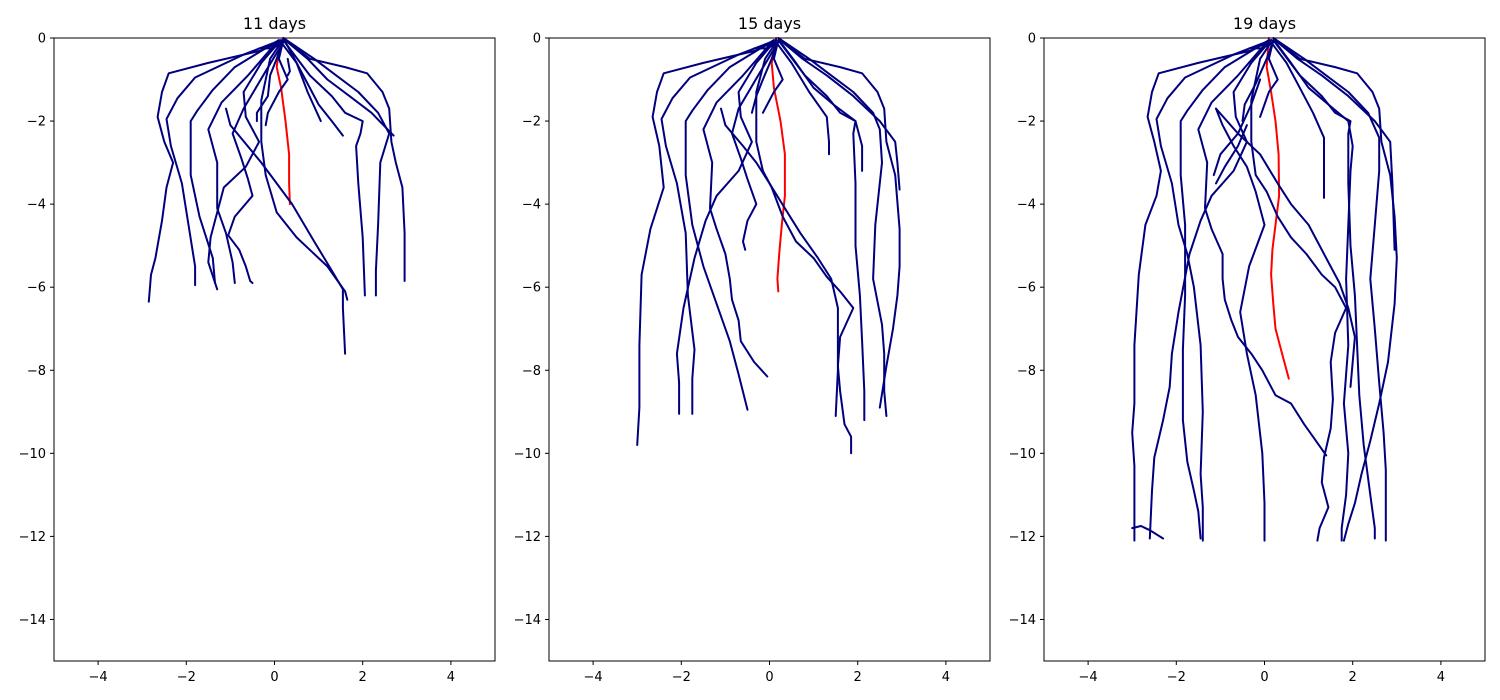 The height and width of the screenshot is (700, 1500). What do you see at coordinates (274, 23) in the screenshot?
I see `panel-title: 11 days` at bounding box center [274, 23].